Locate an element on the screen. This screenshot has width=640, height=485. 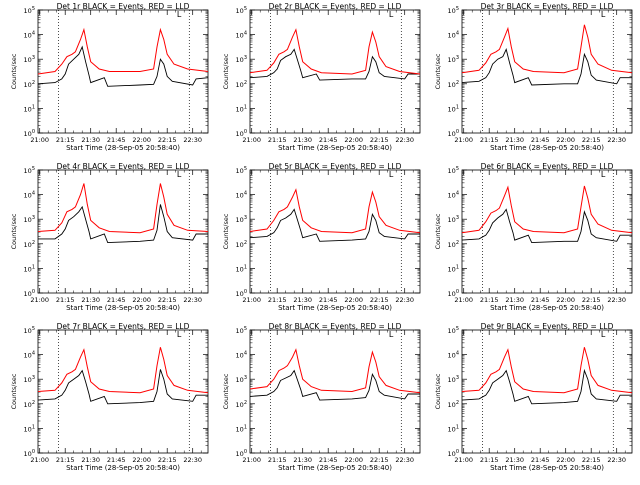
panel-title: Det 7r BLACK = Events, RED = LLD is located at coordinates (123, 326).